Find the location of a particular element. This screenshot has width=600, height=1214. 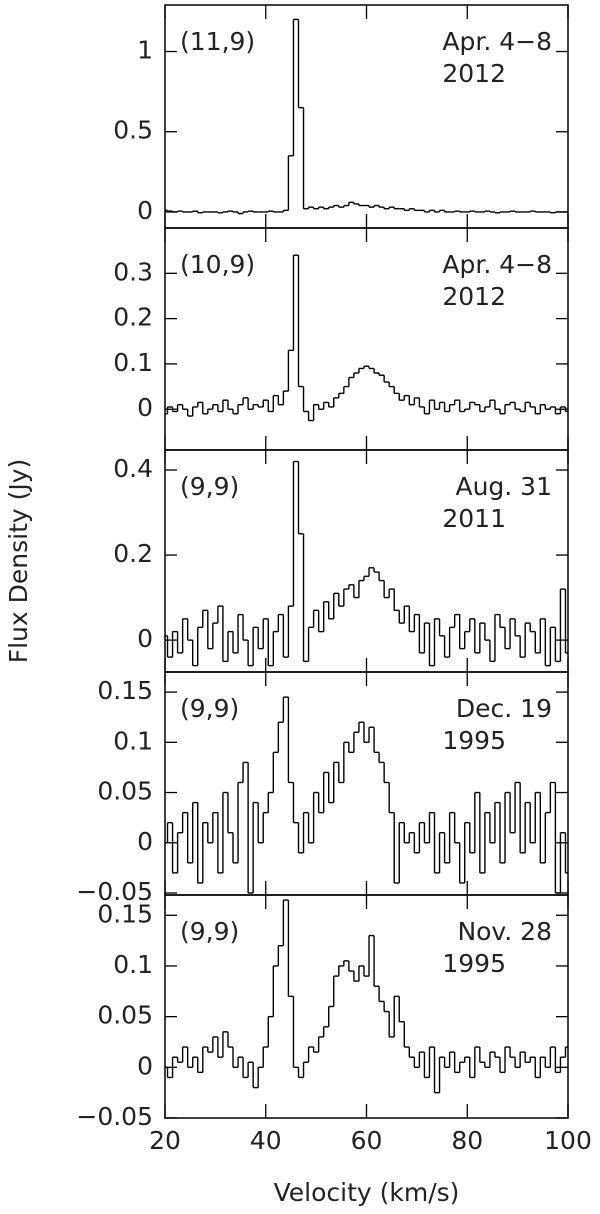

transition-label: (10,9) is located at coordinates (217, 264).